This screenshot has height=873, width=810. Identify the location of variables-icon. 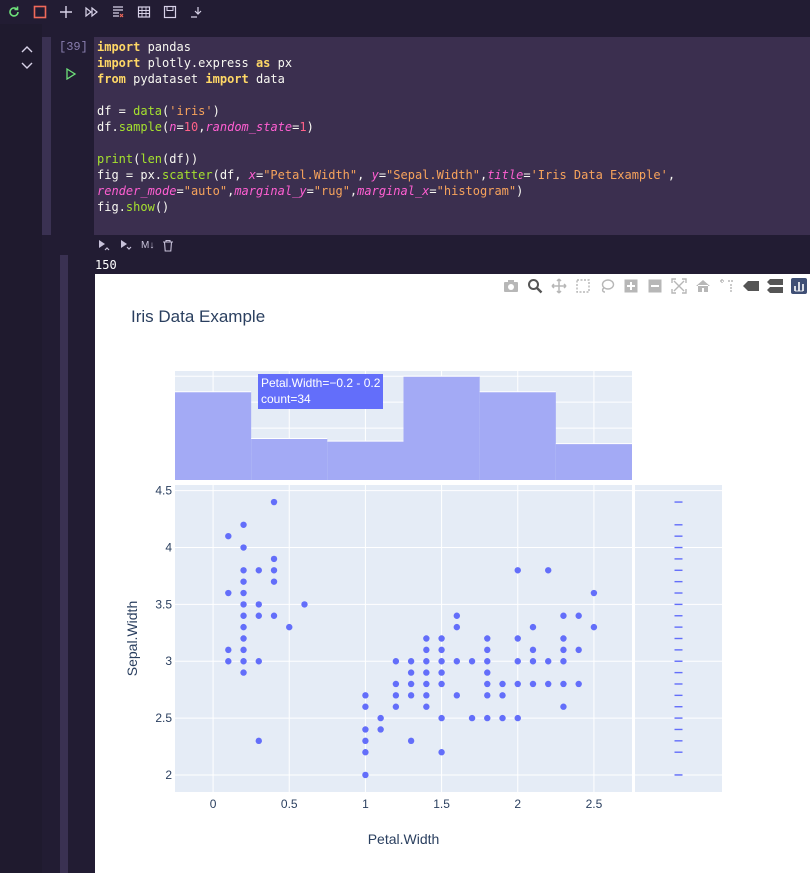
(144, 12).